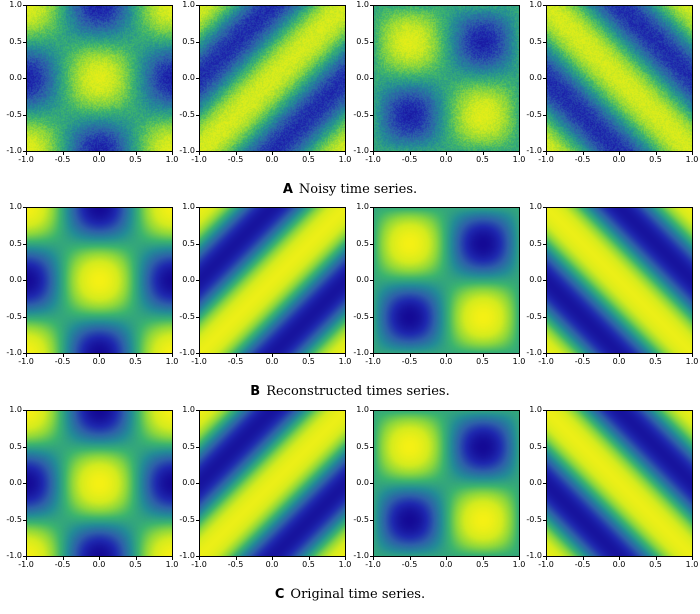 Image resolution: width=700 pixels, height=614 pixels. I want to click on heatmap-c-1: 1.0 0.5 0.0 -0.5 -1.0 -1.0 -0.5 0.0 0.5 1.0, so click(92, 487).